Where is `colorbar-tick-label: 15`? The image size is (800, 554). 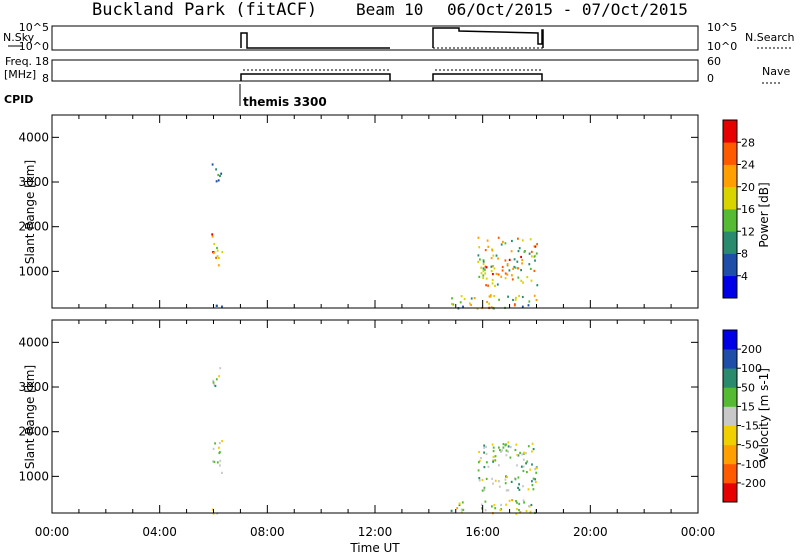 colorbar-tick-label: 15 is located at coordinates (748, 406).